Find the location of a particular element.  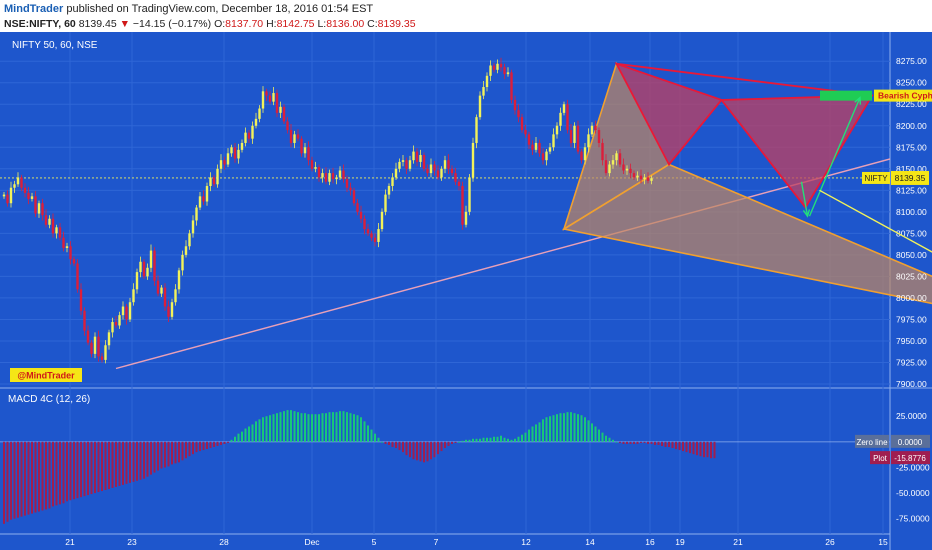

green-up-arrow is located at coordinates (834, 157).